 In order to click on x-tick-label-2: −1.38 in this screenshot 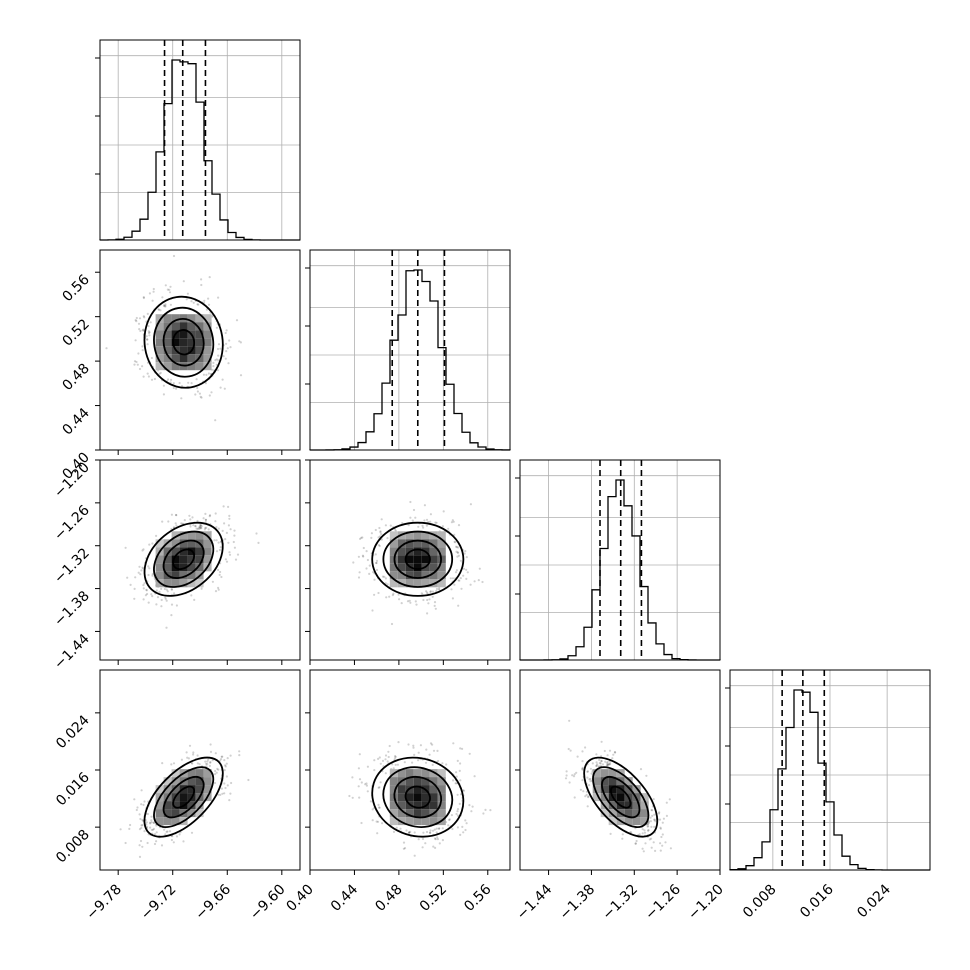, I will do `click(578, 903)`.